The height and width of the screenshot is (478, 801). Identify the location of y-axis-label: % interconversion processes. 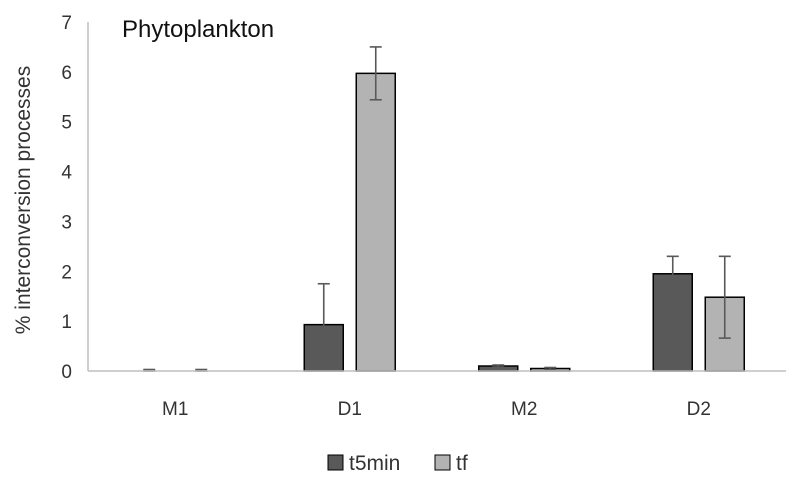
(23, 200).